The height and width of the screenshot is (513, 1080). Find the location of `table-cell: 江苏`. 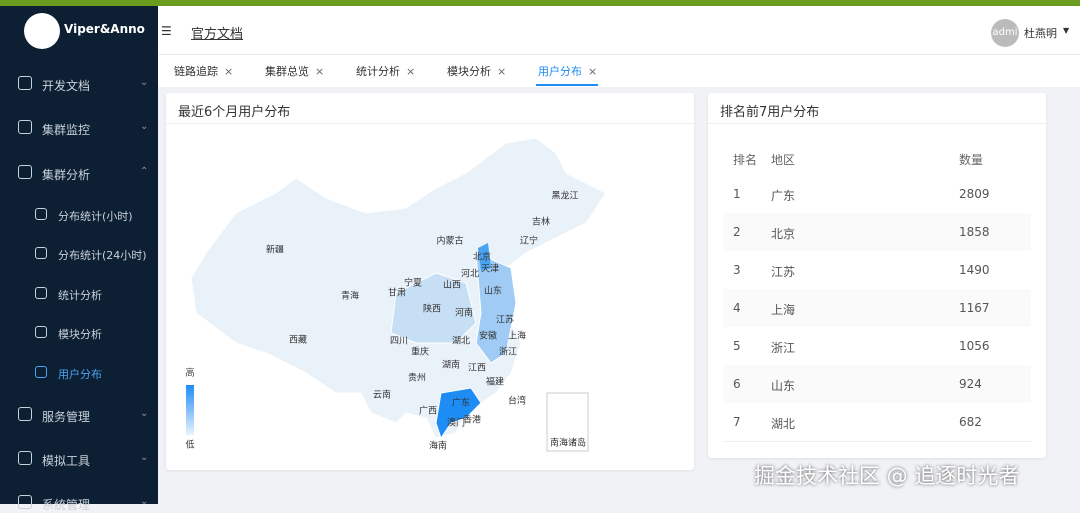

table-cell: 江苏 is located at coordinates (783, 272).